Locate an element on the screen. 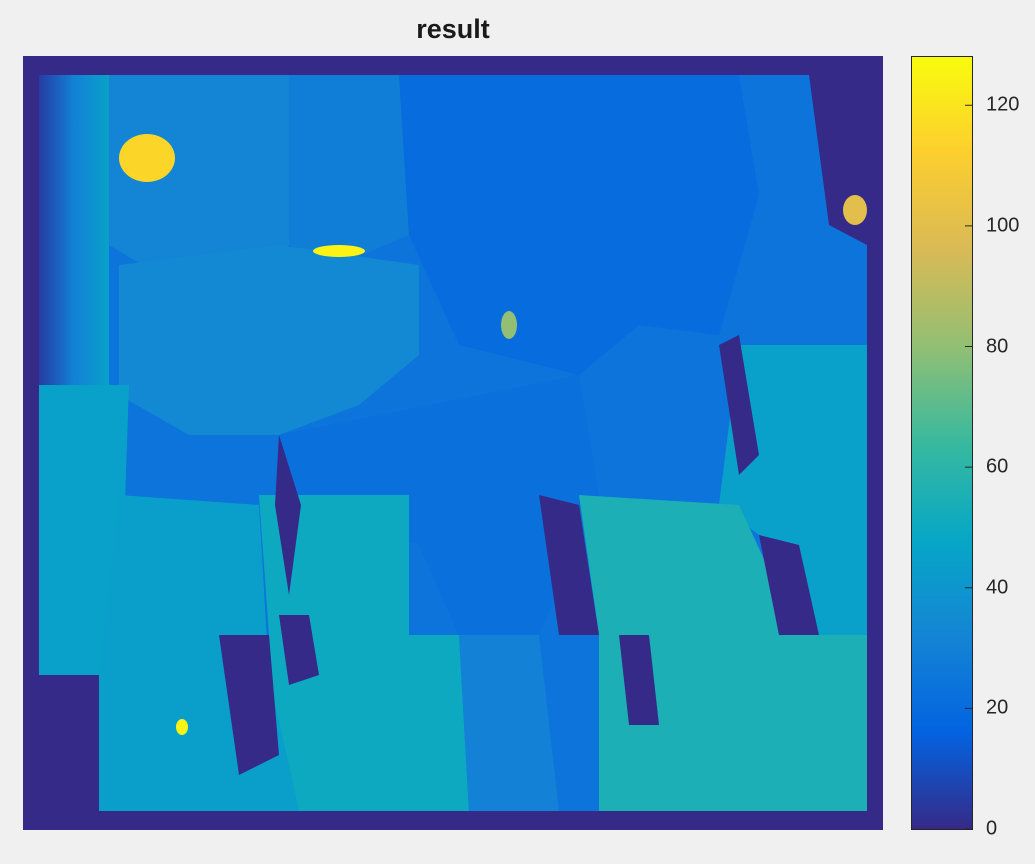 Image resolution: width=1035 pixels, height=864 pixels. colorbar-tick-label: 120 is located at coordinates (1003, 104).